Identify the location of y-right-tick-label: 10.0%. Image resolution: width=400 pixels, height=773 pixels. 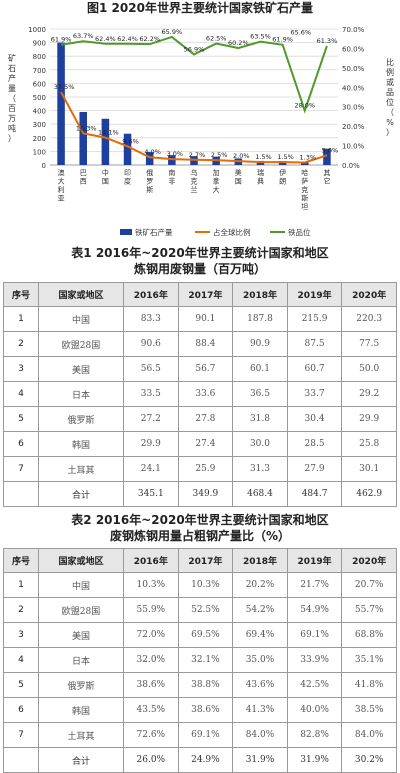
(353, 147).